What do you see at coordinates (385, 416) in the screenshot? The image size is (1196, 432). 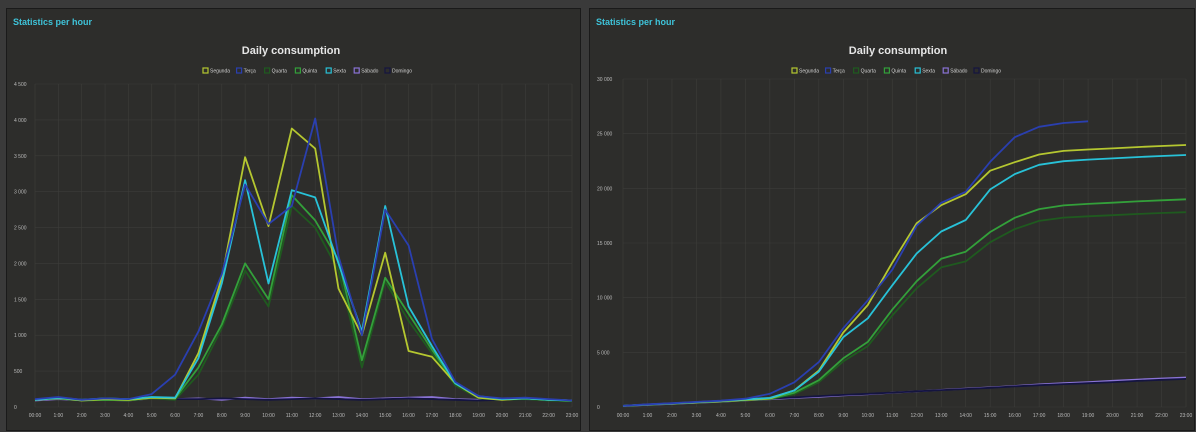 I see `x-tick-label: 15:00` at bounding box center [385, 416].